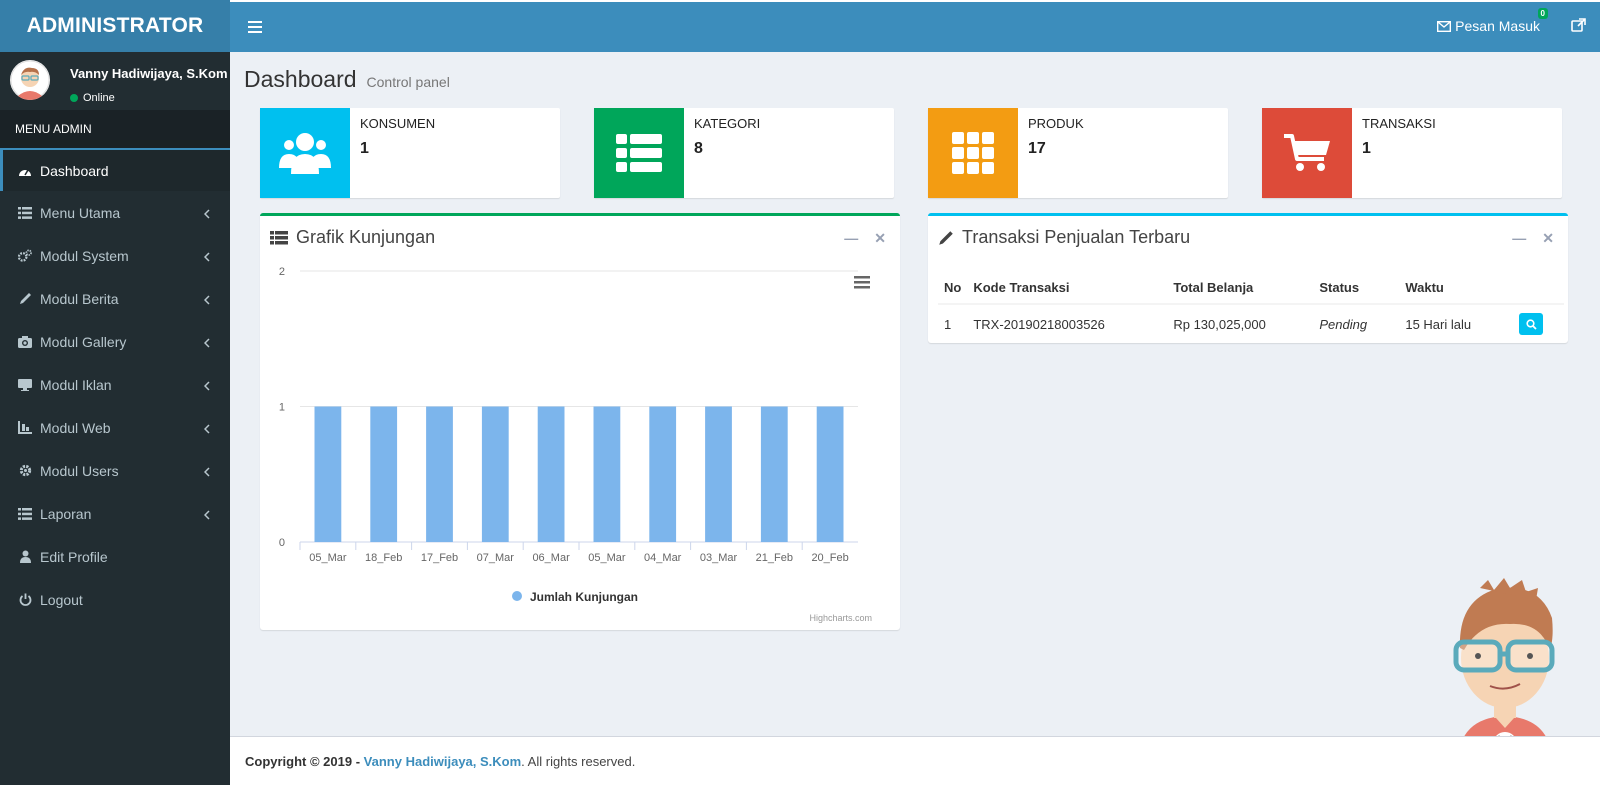 Image resolution: width=1600 pixels, height=785 pixels. What do you see at coordinates (410, 153) in the screenshot?
I see `info-box-konsumen: KONSUMEN 1` at bounding box center [410, 153].